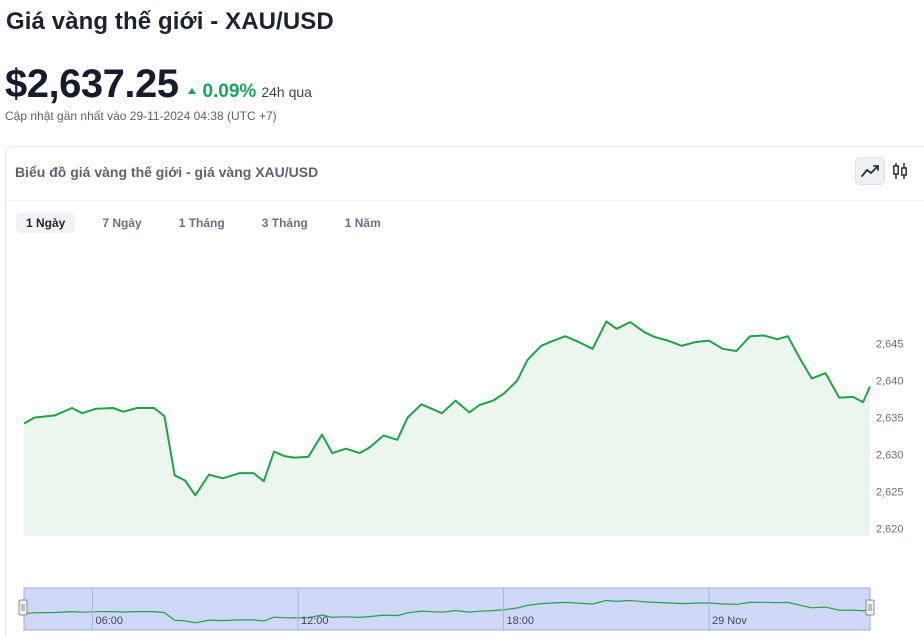 This screenshot has height=637, width=924. What do you see at coordinates (201, 223) in the screenshot?
I see `tab-1-month: 1 Tháng` at bounding box center [201, 223].